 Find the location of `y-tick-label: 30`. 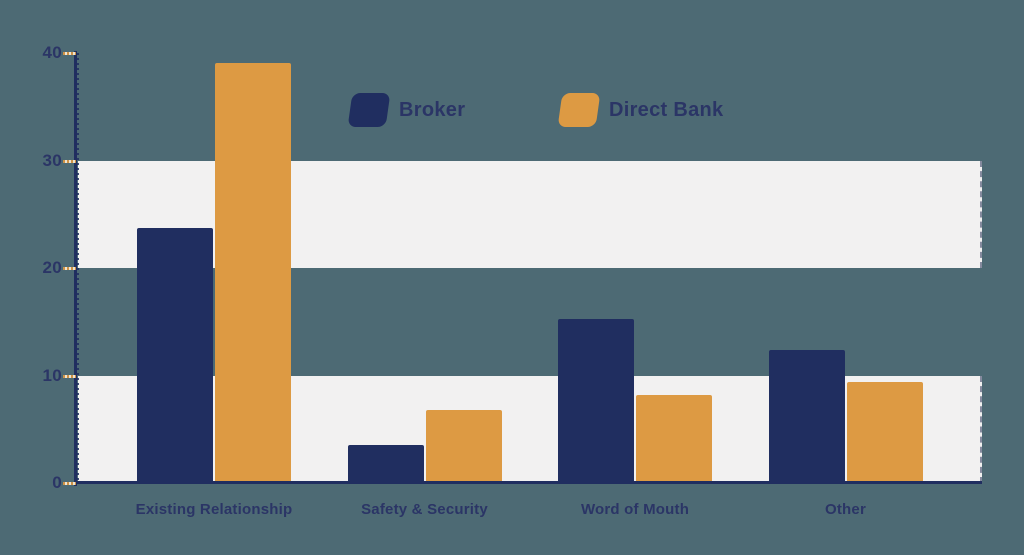

y-tick-label: 30 is located at coordinates (52, 160).